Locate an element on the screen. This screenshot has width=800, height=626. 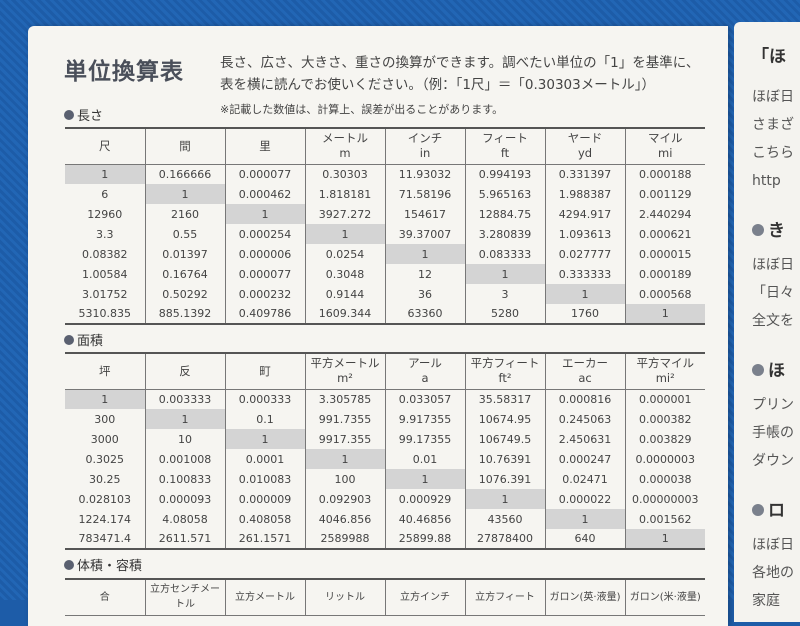
table-cell: 1609.344 is located at coordinates (344, 314).